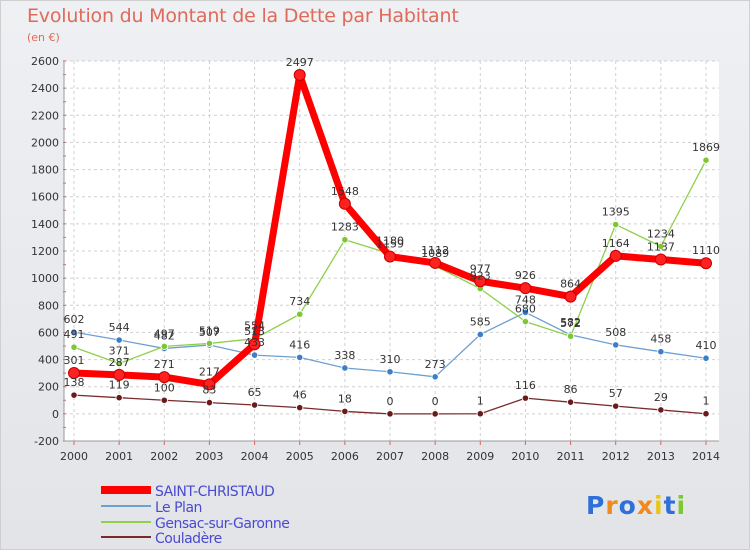 The image size is (750, 551). What do you see at coordinates (615, 332) in the screenshot?
I see `data-label-le-plan: 508` at bounding box center [615, 332].